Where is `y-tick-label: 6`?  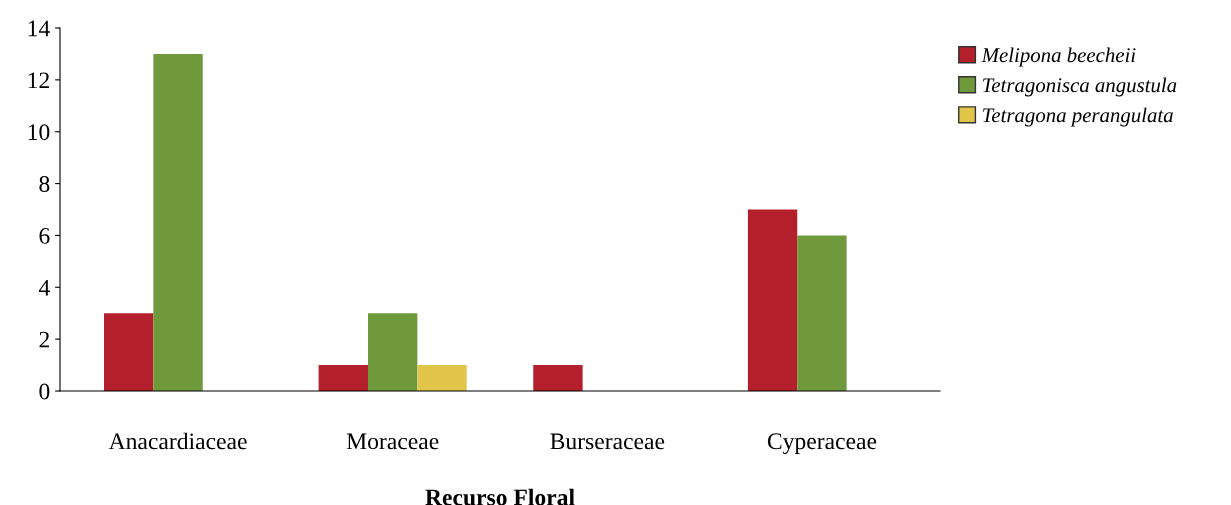
y-tick-label: 6 is located at coordinates (44, 235).